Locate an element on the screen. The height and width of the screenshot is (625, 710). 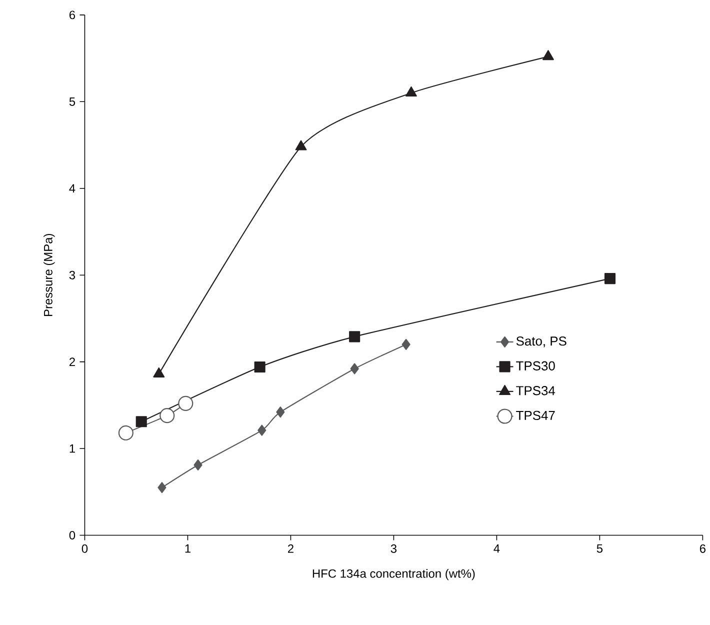
y-tick-label: 3 is located at coordinates (72, 275).